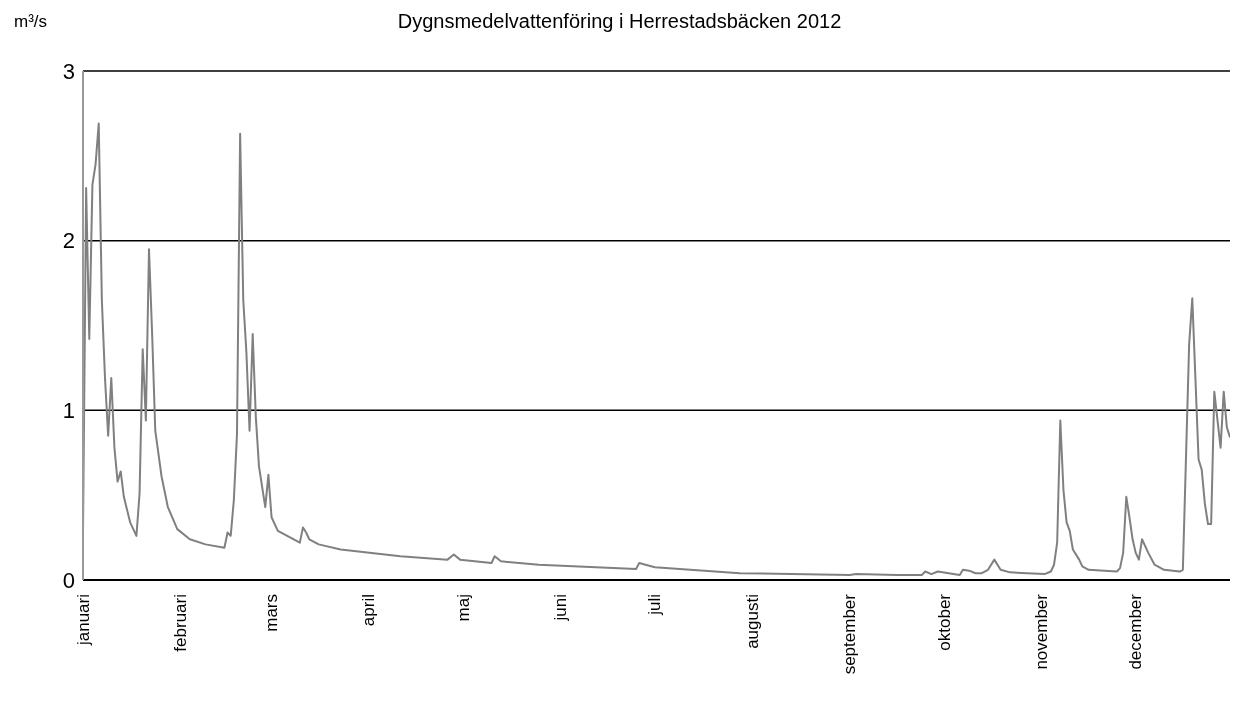 This screenshot has height=709, width=1239. I want to click on y-tick-label: 1, so click(68, 411).